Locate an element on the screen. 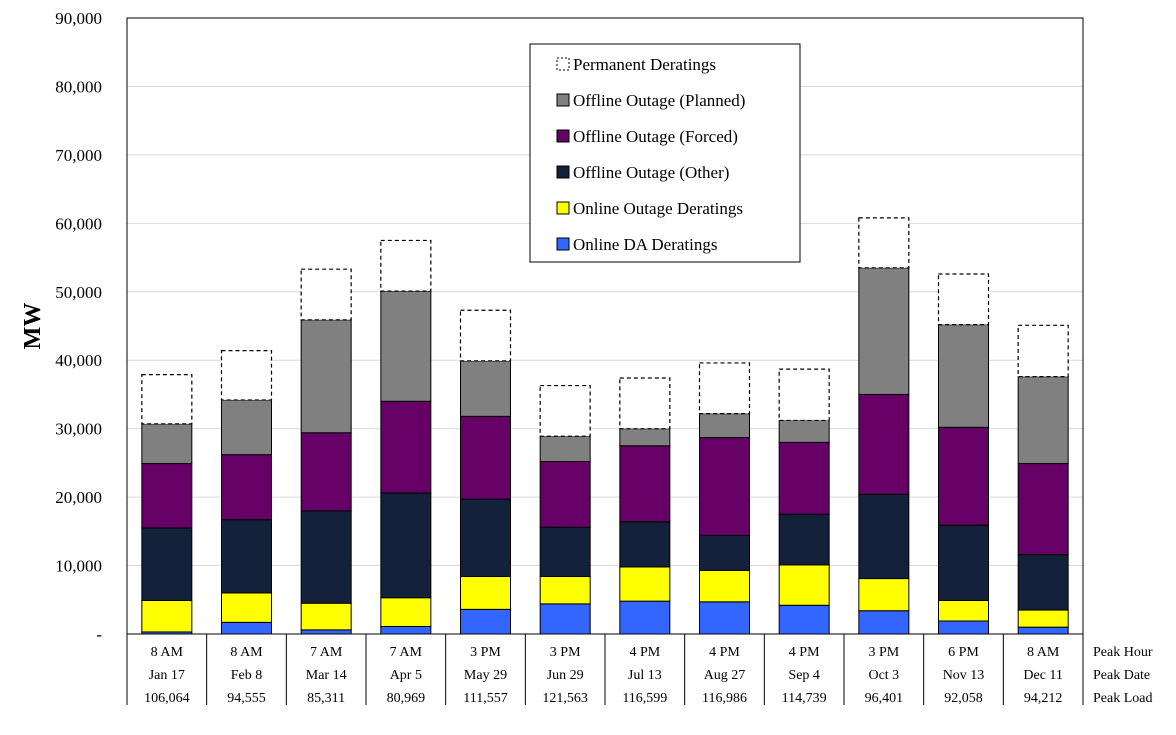 The height and width of the screenshot is (735, 1176). y-tick-label: 20,000 is located at coordinates (78, 497).